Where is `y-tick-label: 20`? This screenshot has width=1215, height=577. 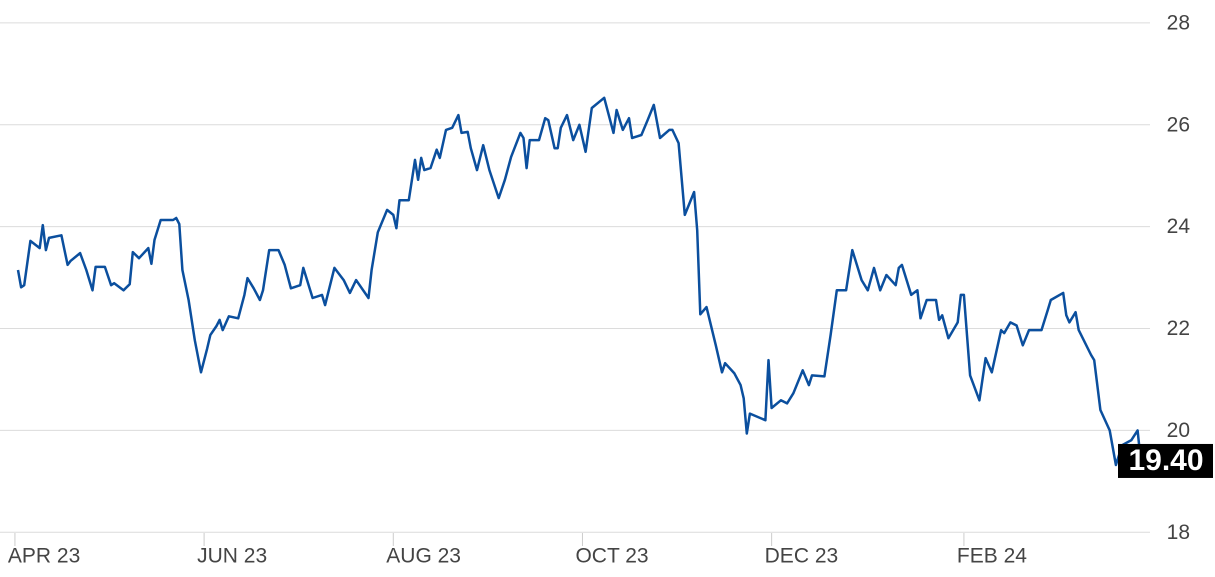 y-tick-label: 20 is located at coordinates (1178, 430).